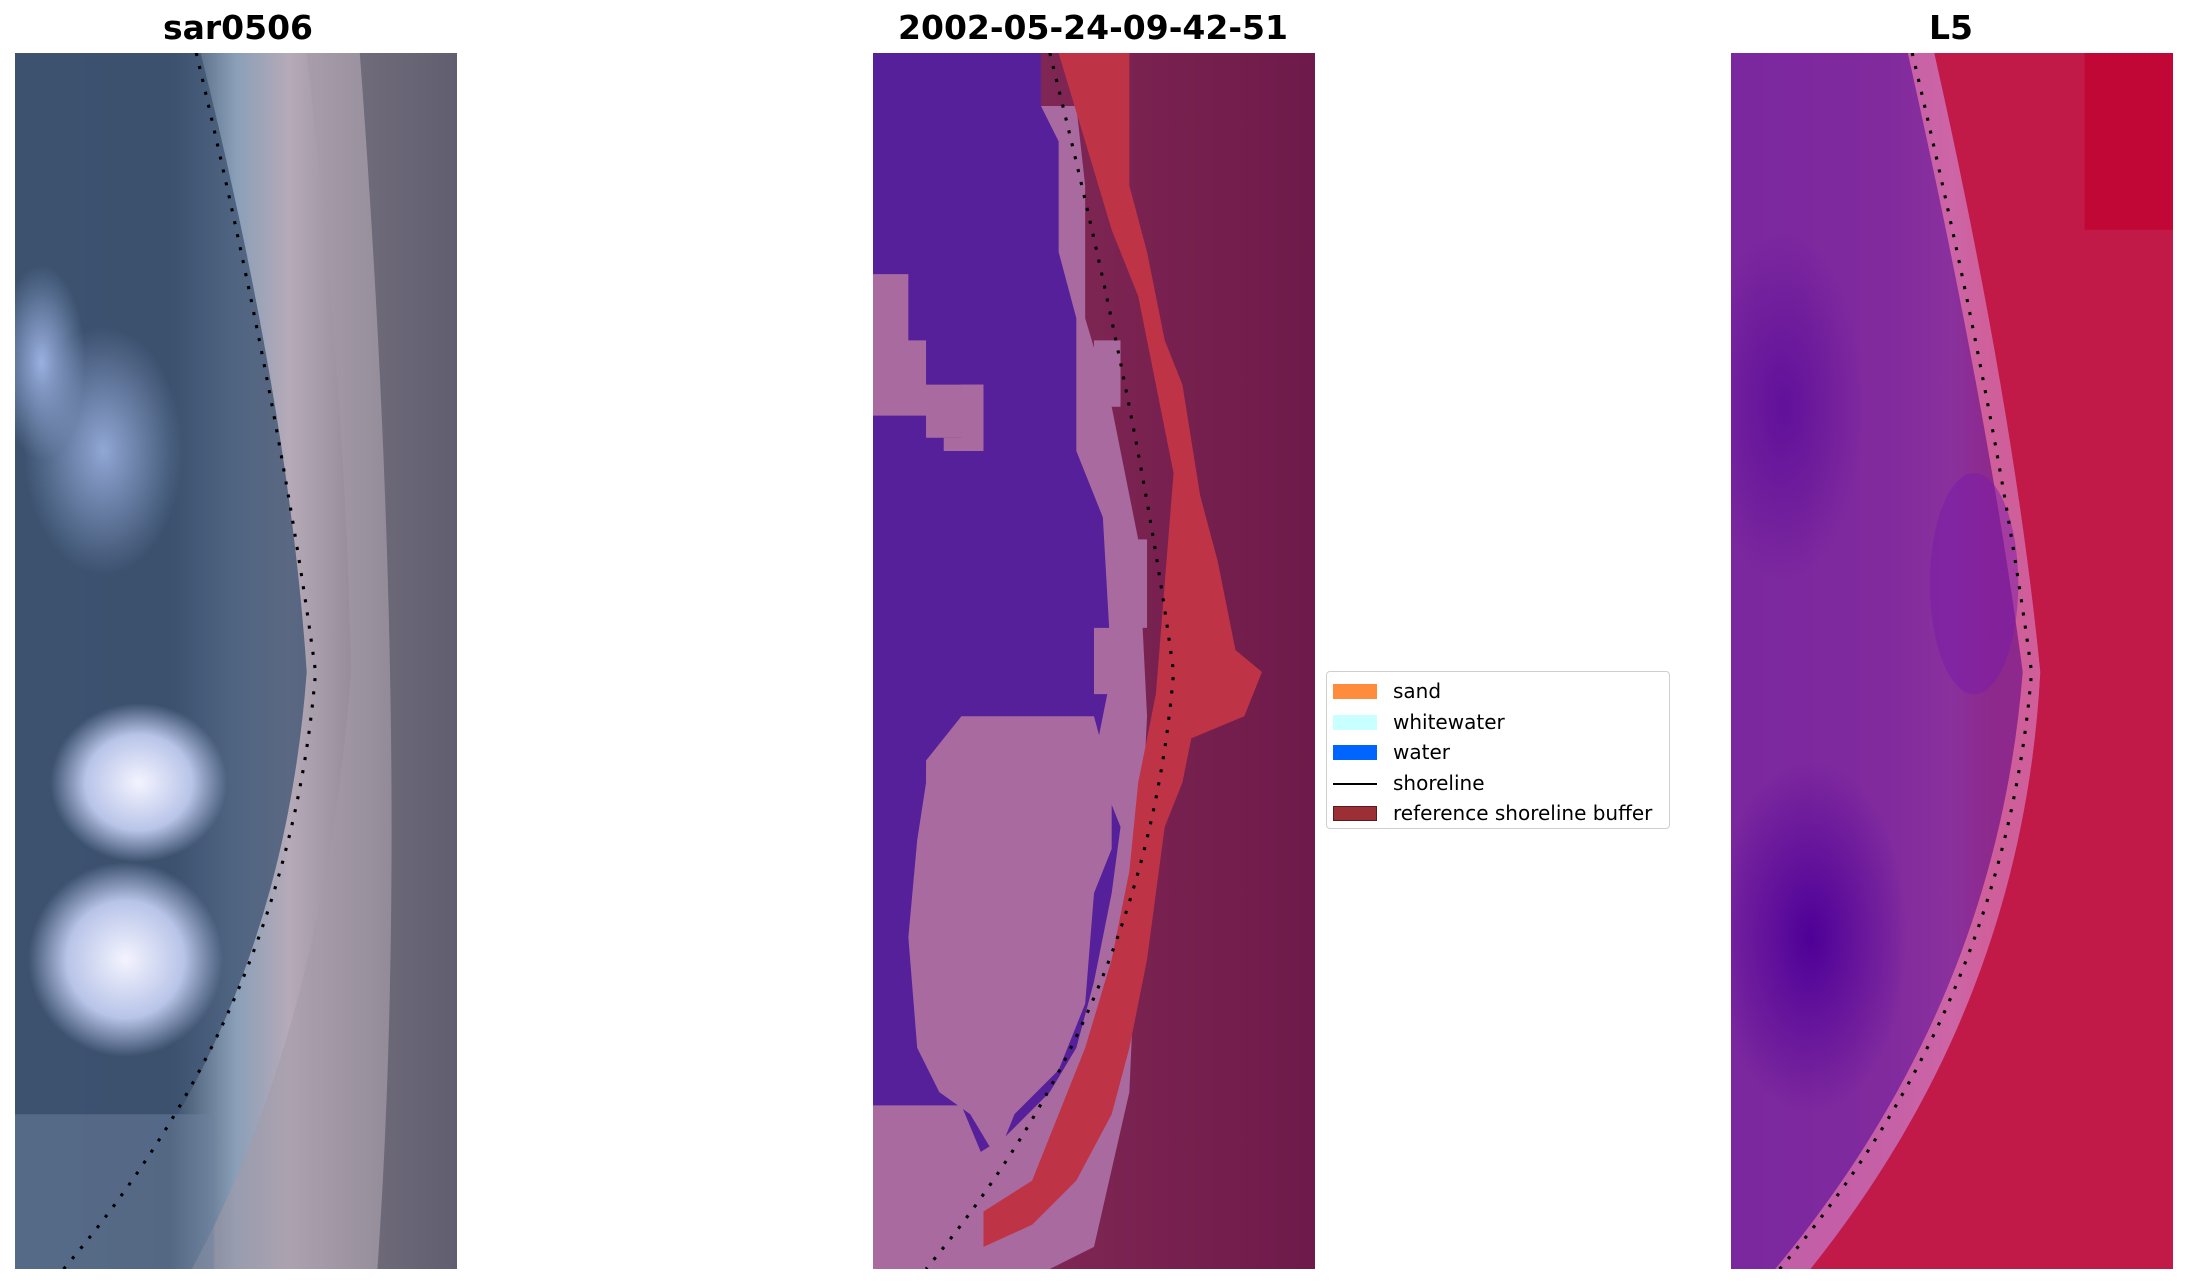 Image resolution: width=2187 pixels, height=1283 pixels. What do you see at coordinates (1355, 752) in the screenshot?
I see `legend-swatch-water` at bounding box center [1355, 752].